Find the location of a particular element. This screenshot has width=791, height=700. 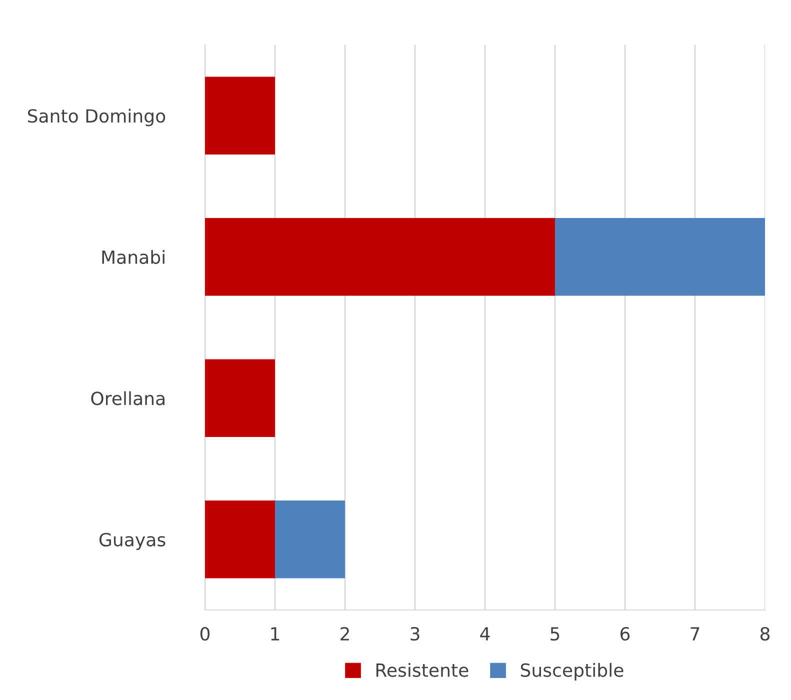

x-tick-label: 6 is located at coordinates (625, 633).